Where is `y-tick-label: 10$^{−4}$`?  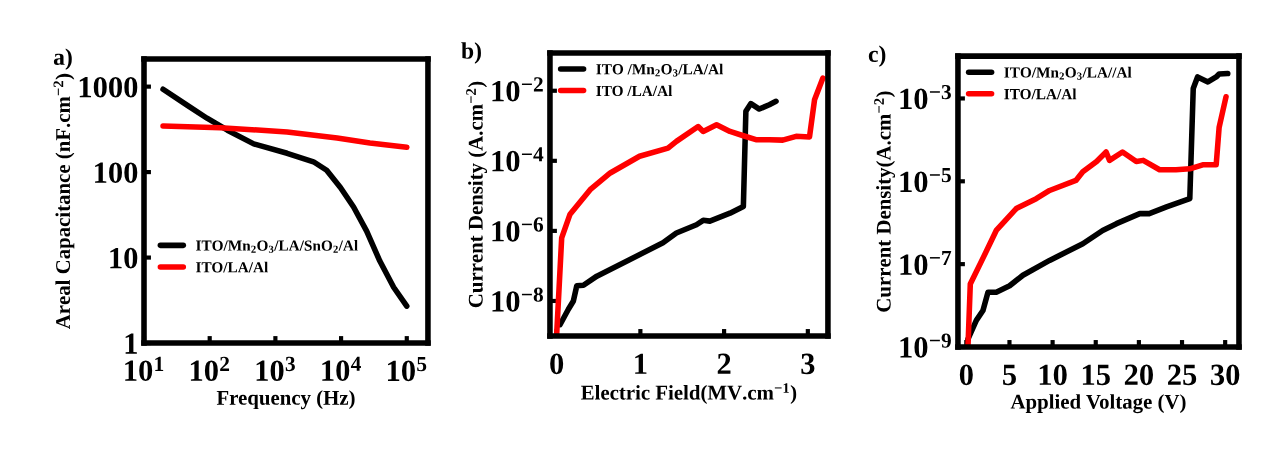 y-tick-label: 10$^{−4}$ is located at coordinates (518, 159).